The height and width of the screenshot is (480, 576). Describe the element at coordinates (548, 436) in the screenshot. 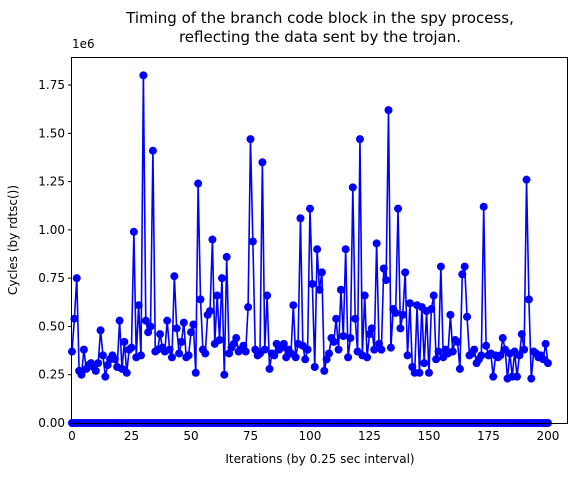

I see `x-tick-label: 200` at that location.